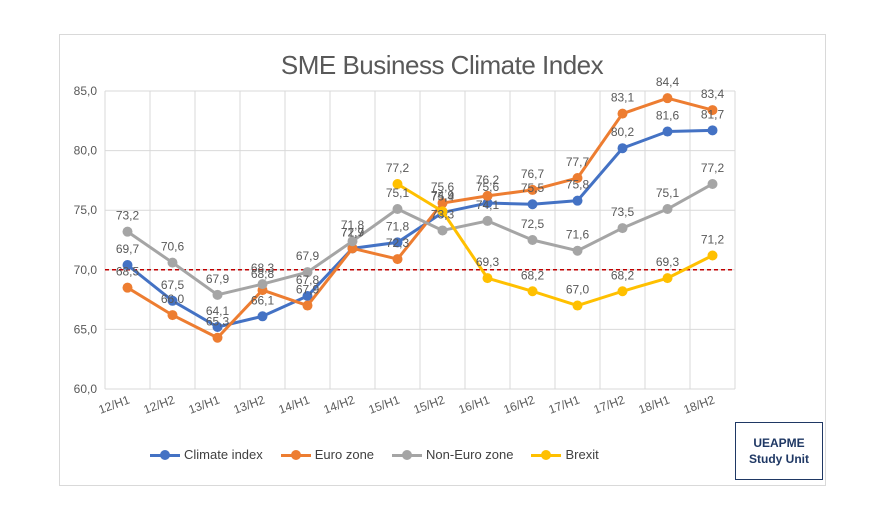  I want to click on y-tick-label: 65,0, so click(86, 329).